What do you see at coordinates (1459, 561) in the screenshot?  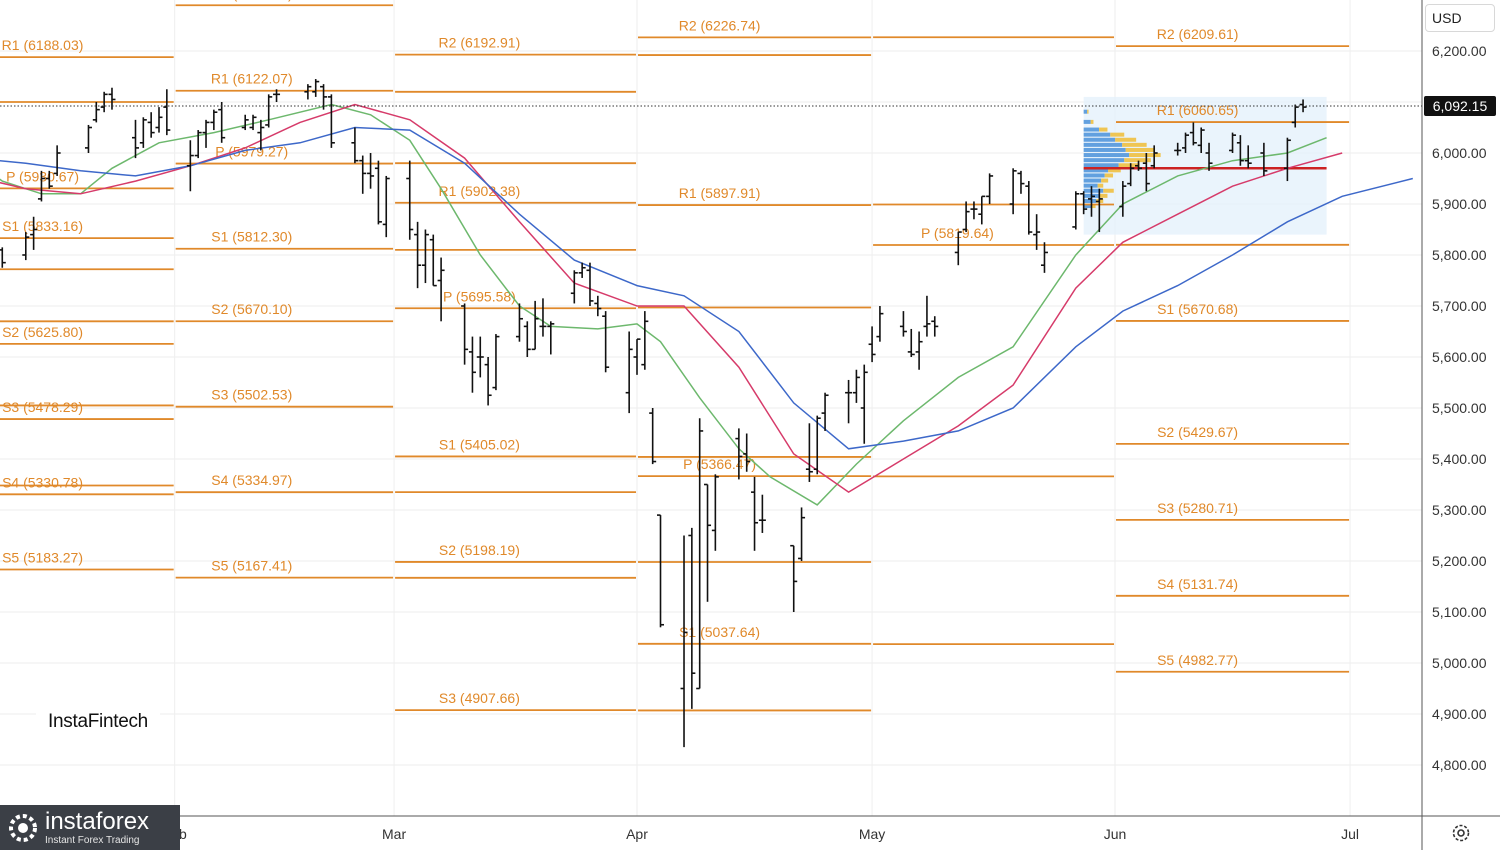 I see `price-tick-label: 5,200.00` at bounding box center [1459, 561].